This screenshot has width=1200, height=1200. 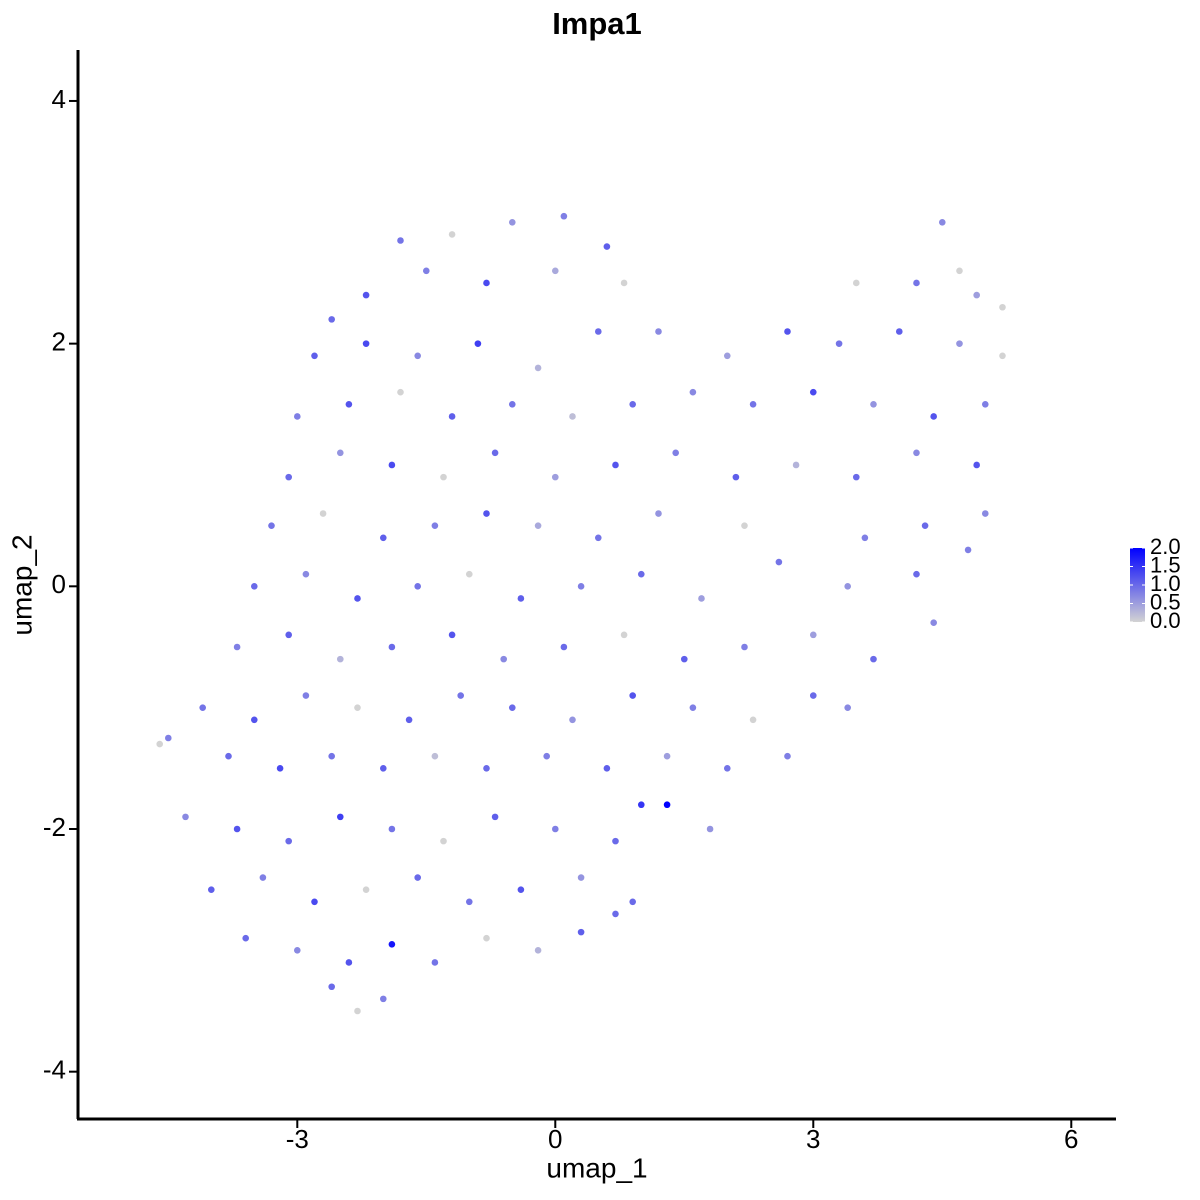 What do you see at coordinates (1165, 564) in the screenshot?
I see `colorbar-label: 1.5` at bounding box center [1165, 564].